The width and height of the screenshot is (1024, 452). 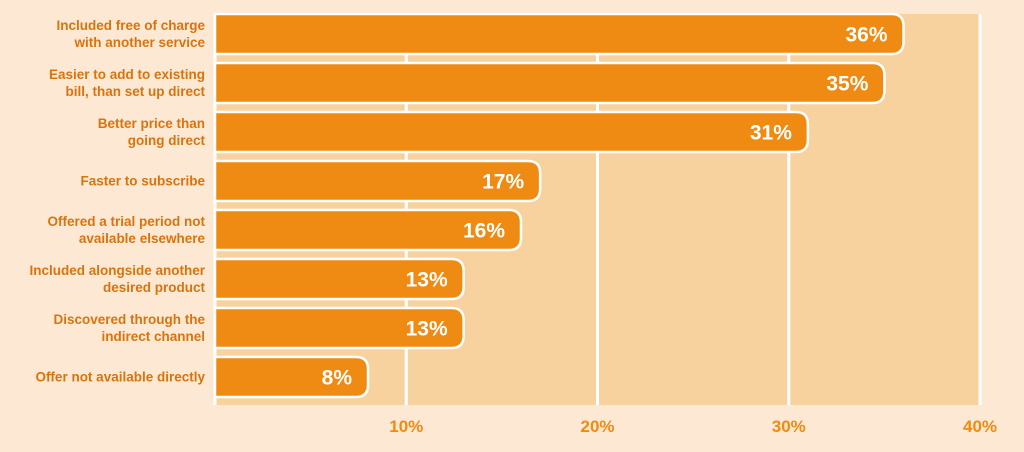 What do you see at coordinates (142, 238) in the screenshot?
I see `category-label: available elsewhere` at bounding box center [142, 238].